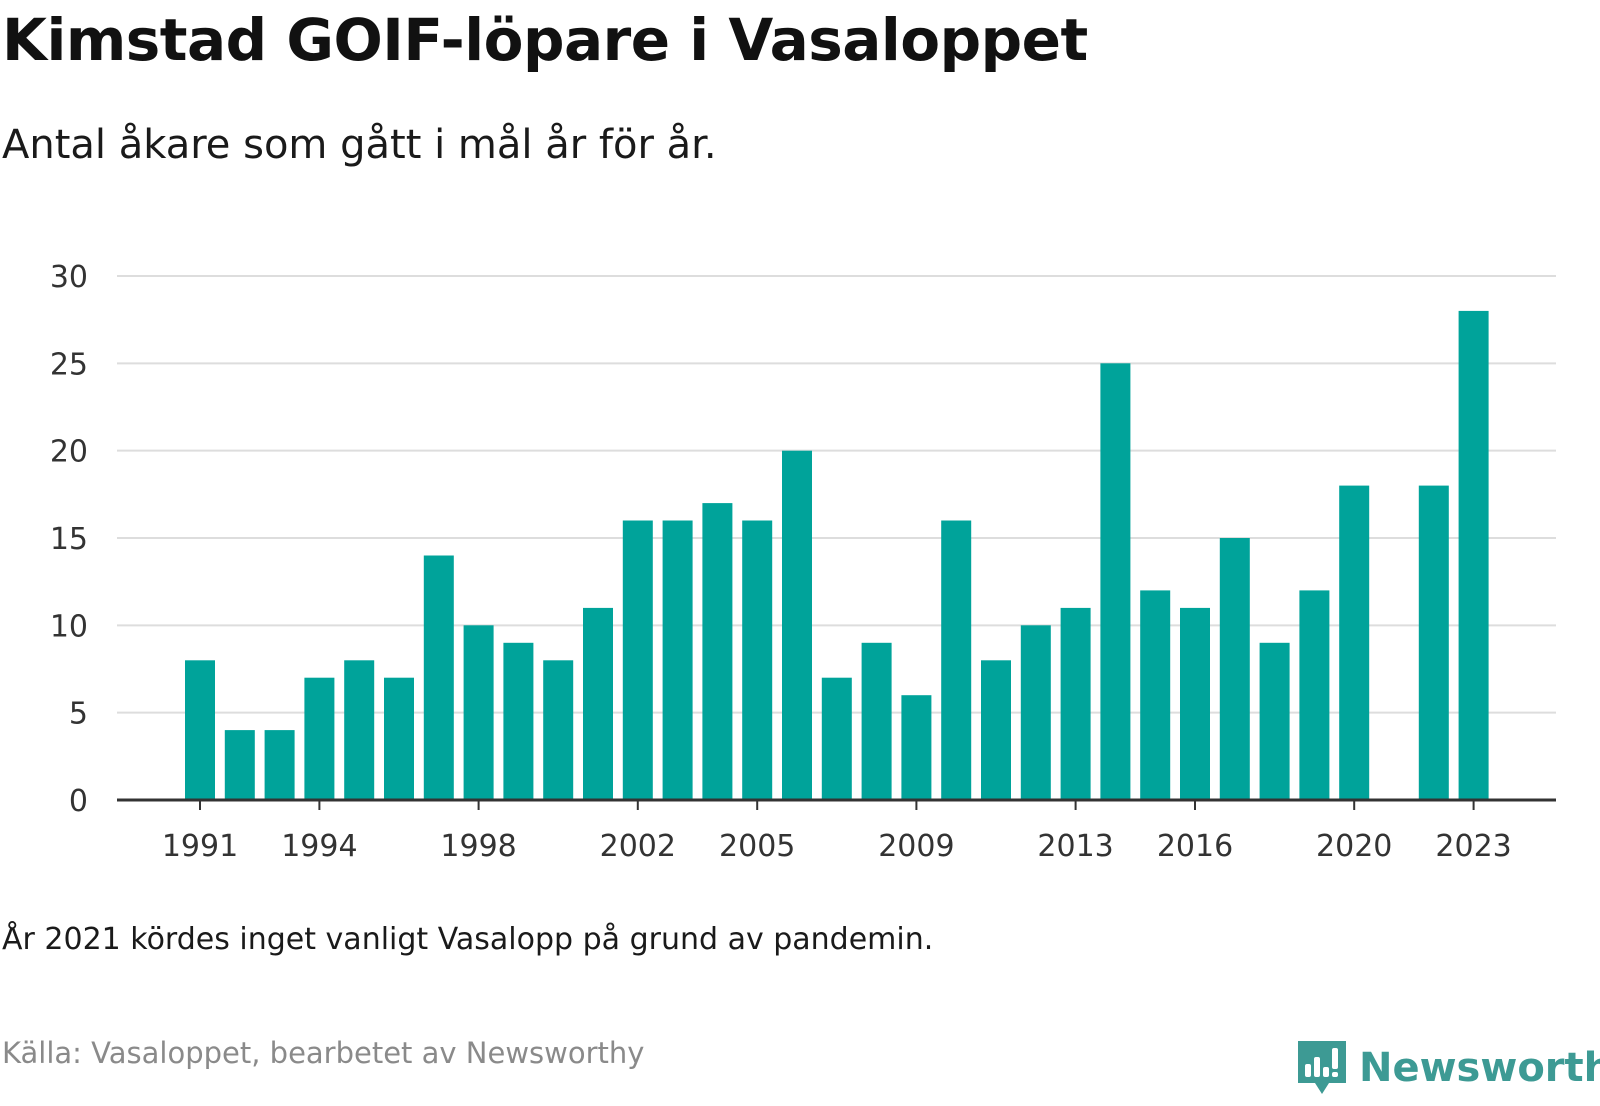  What do you see at coordinates (1035, 712) in the screenshot?
I see `bar-2012` at bounding box center [1035, 712].